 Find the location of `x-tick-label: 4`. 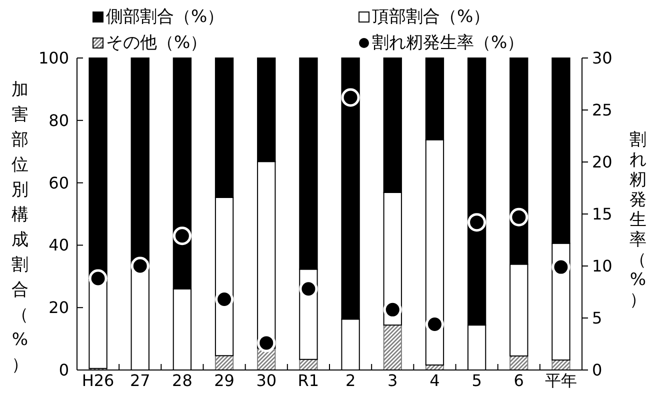

x-tick-label: 4 is located at coordinates (435, 380).